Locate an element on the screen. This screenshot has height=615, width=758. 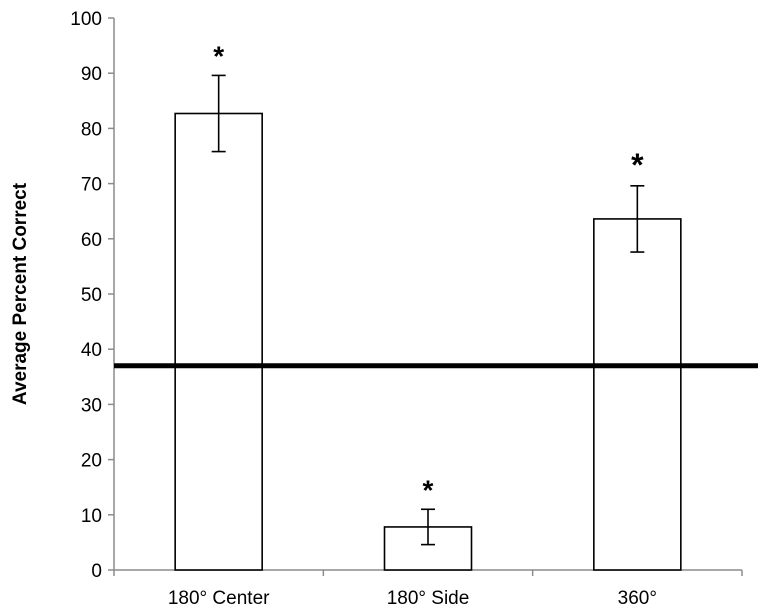
y-ticks: 0 10 20 30 40 50 60 70 80 90 100 is located at coordinates (92, 295).